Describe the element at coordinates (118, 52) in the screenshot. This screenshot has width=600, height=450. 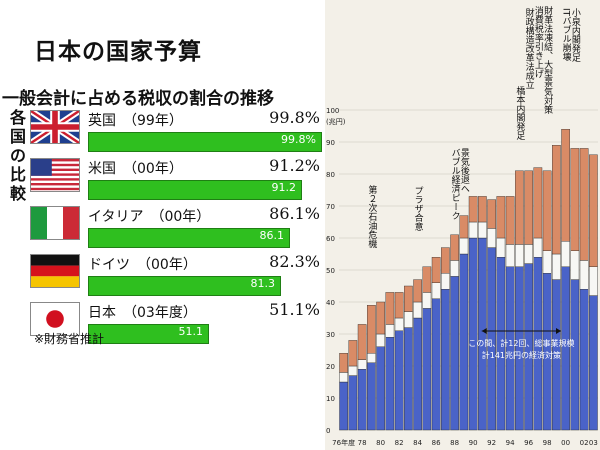
I see `page-title: 日本の国家予算` at that location.